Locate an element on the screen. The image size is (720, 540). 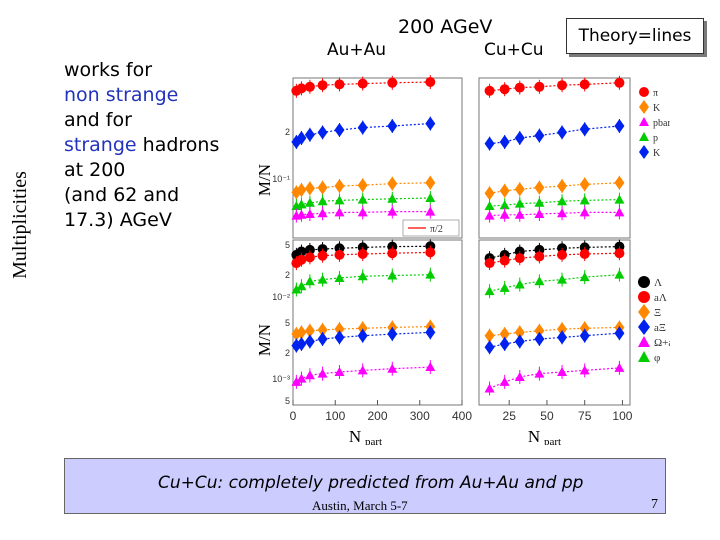
cucu-x-tick-label: 25 is located at coordinates (510, 416).